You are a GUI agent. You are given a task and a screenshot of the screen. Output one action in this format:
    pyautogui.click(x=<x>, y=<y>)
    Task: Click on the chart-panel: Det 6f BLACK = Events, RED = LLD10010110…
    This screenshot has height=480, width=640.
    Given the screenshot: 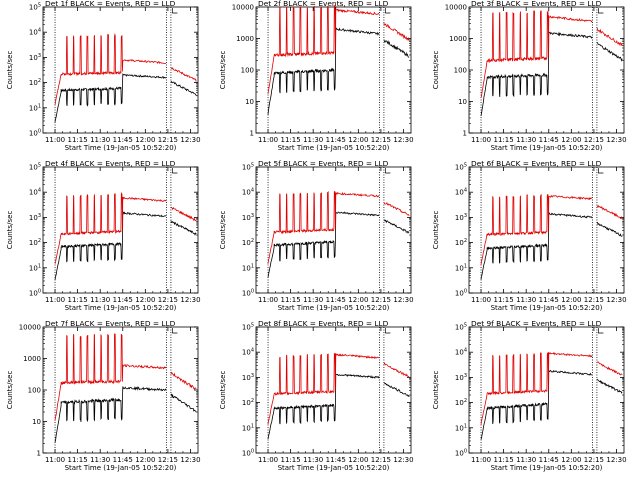 What is the action you would take?
    pyautogui.click(x=529, y=236)
    